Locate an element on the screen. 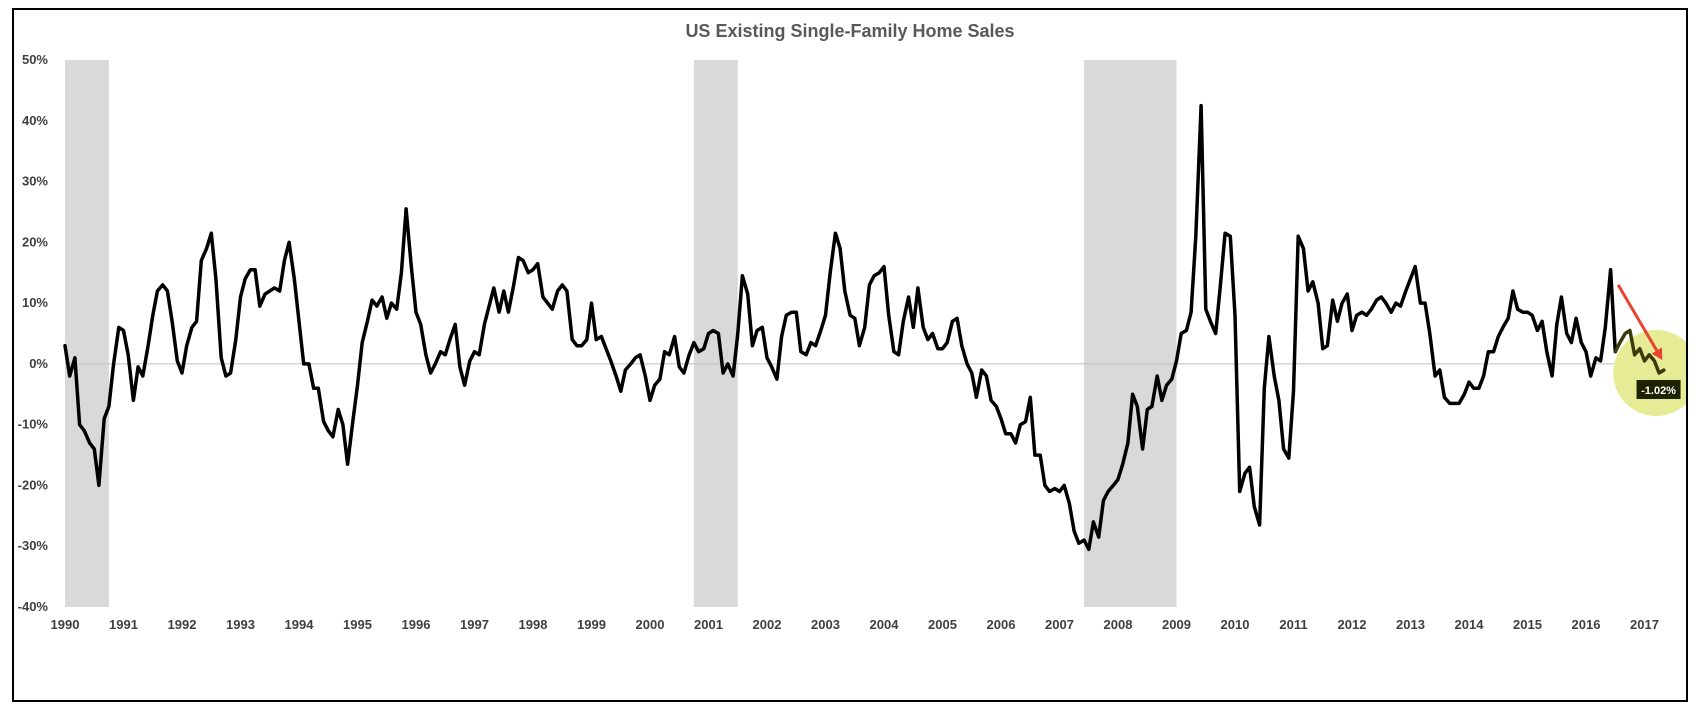 This screenshot has height=711, width=1703. x-tick-label: 1996 is located at coordinates (416, 624).